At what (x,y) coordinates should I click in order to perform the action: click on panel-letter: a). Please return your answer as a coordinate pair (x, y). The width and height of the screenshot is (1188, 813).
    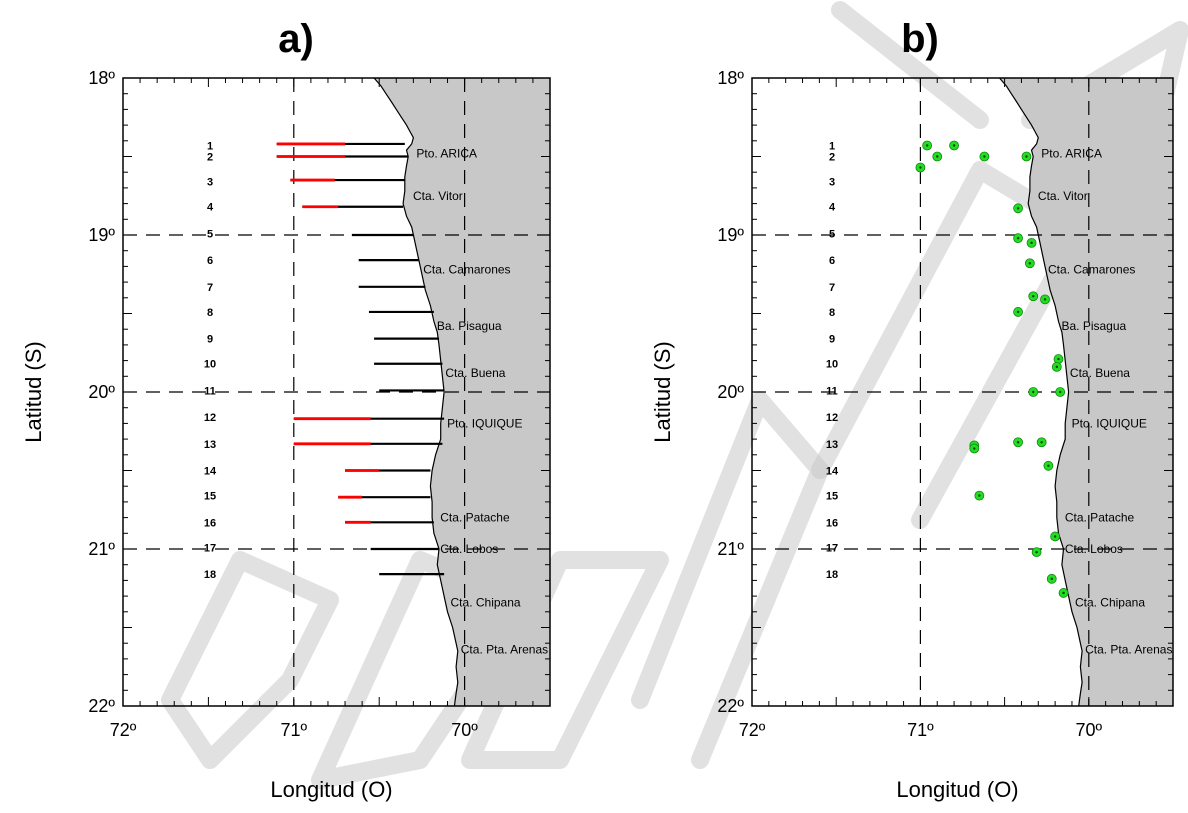
    Looking at the image, I should click on (296, 39).